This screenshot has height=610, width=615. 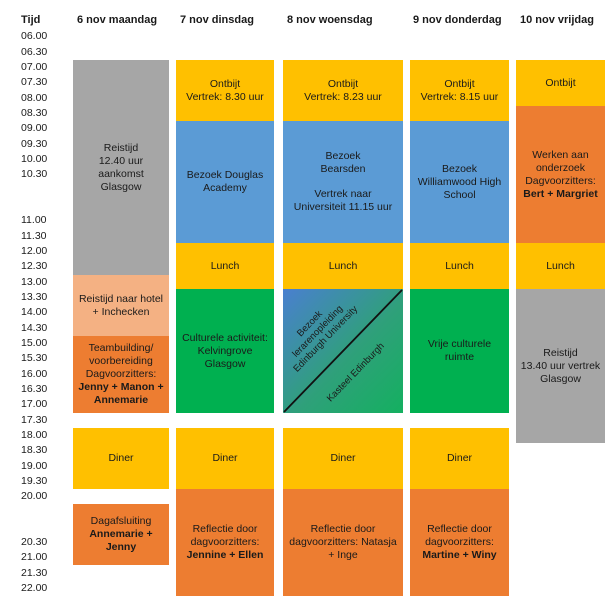 I want to click on block-text: Vertrek: 8.15 uur, so click(x=459, y=96).